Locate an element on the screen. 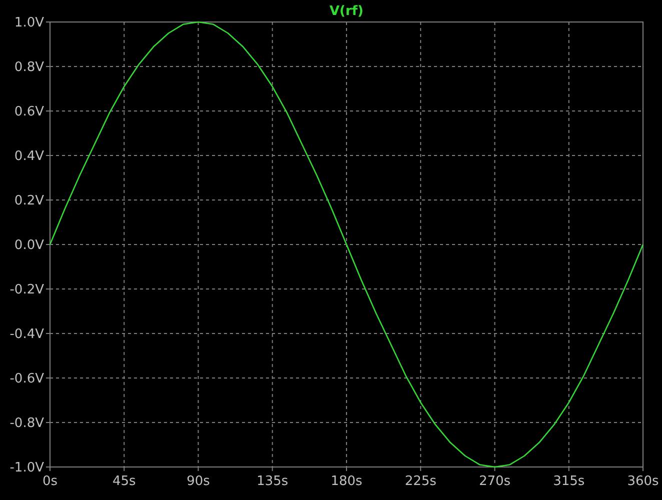 The height and width of the screenshot is (500, 662). y-tick-label: 0.6V is located at coordinates (29, 112).